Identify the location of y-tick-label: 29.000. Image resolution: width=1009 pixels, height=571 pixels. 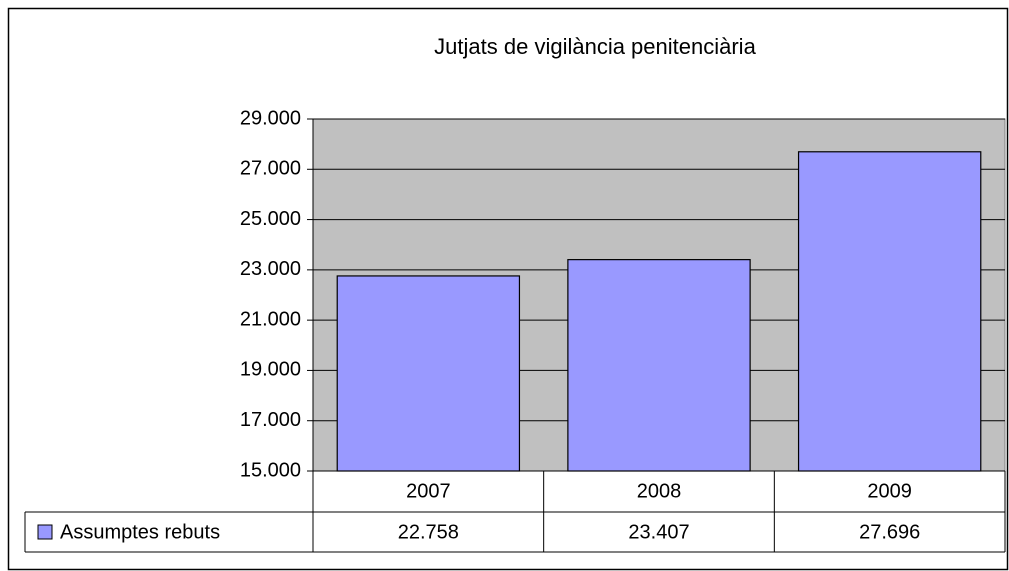
(270, 118).